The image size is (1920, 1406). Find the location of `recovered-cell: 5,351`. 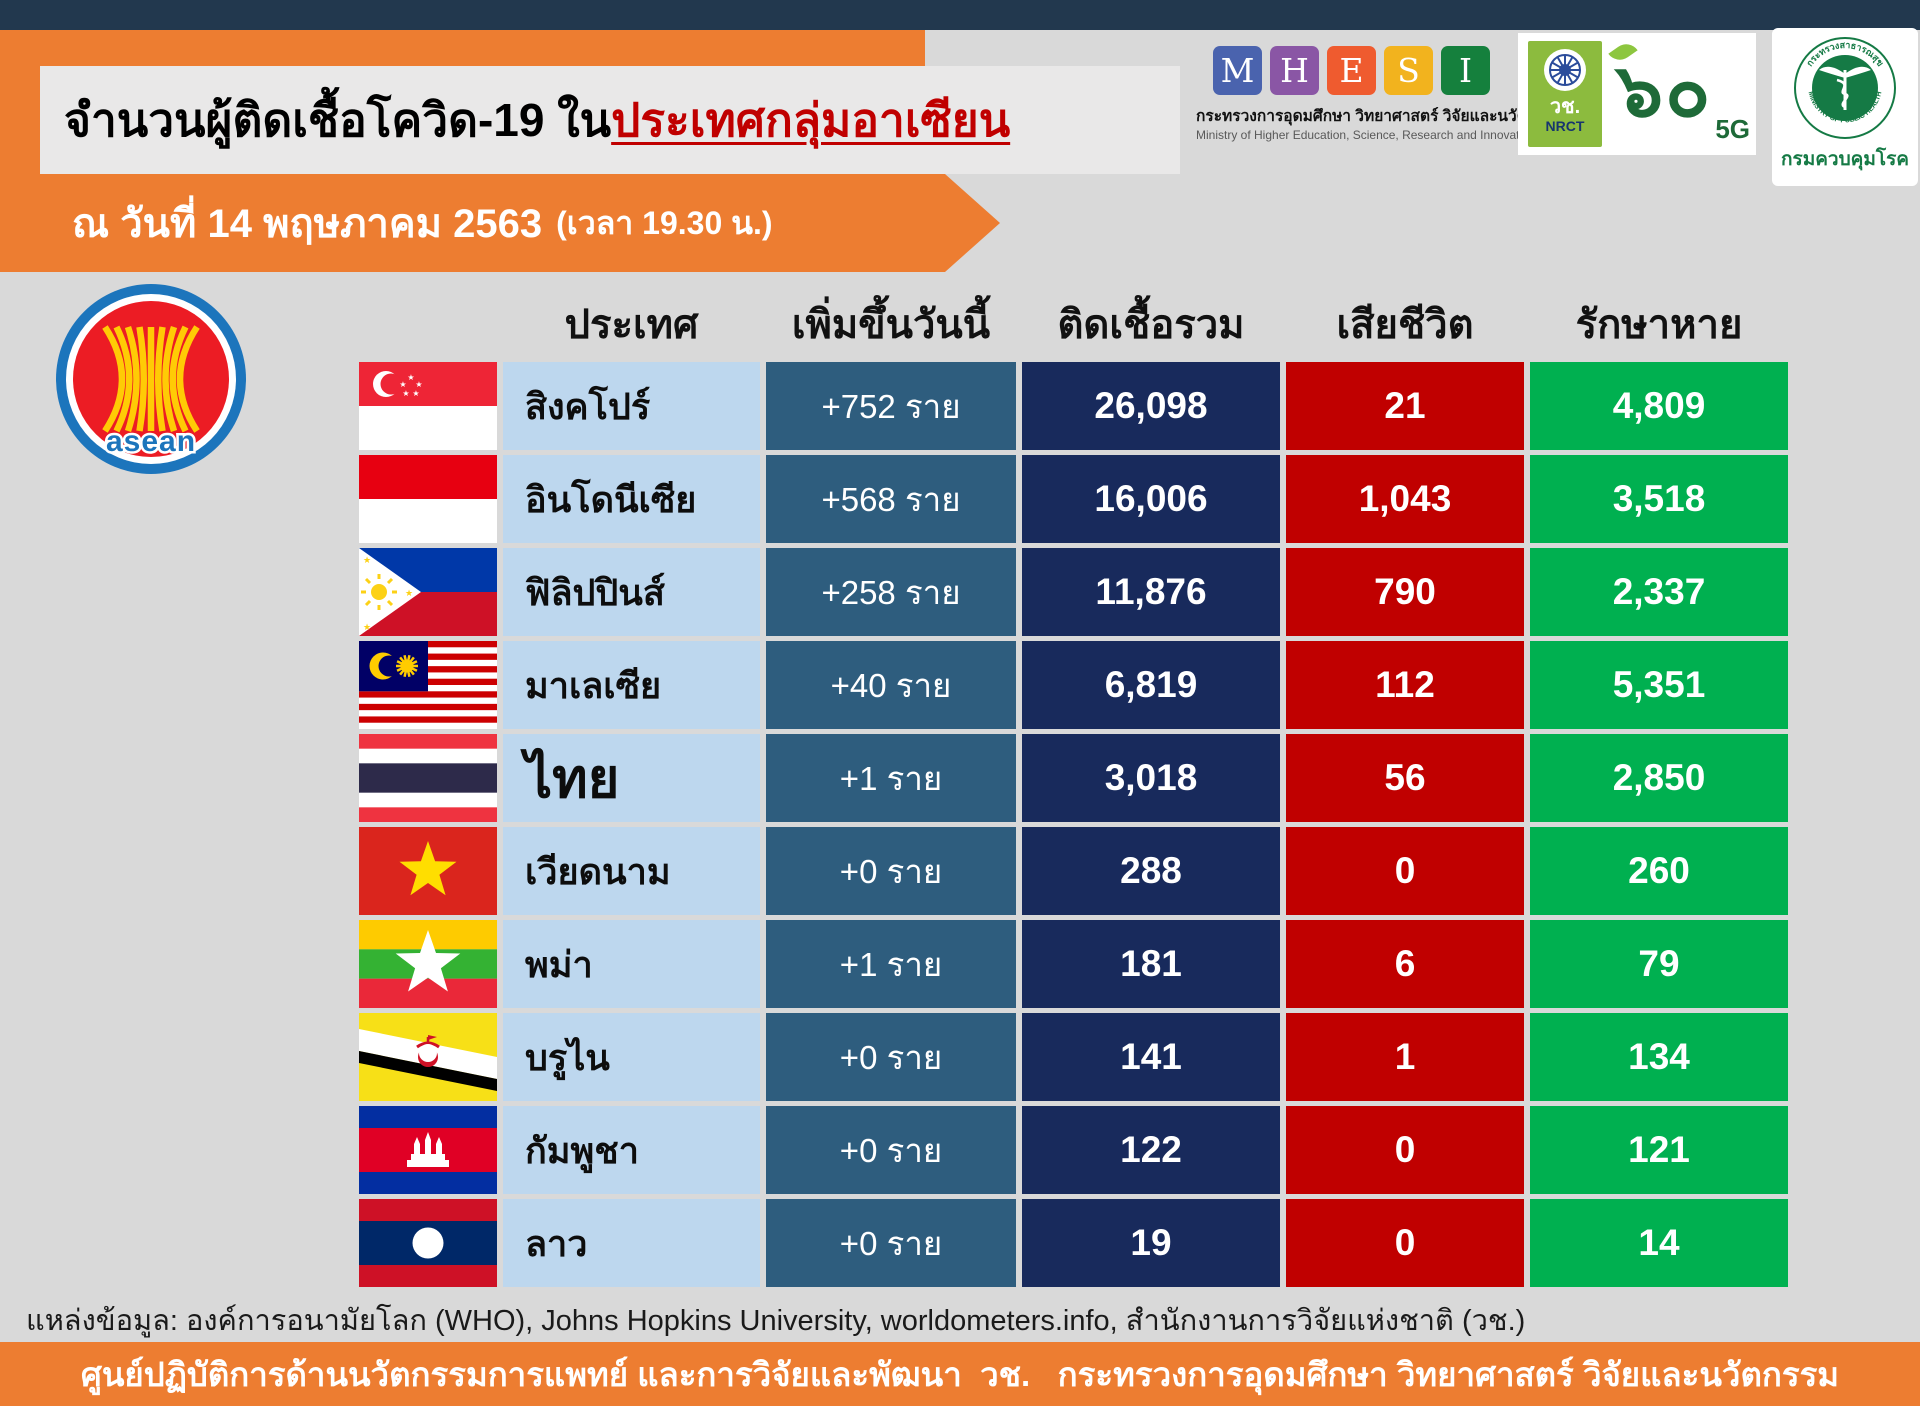

recovered-cell: 5,351 is located at coordinates (1659, 685).